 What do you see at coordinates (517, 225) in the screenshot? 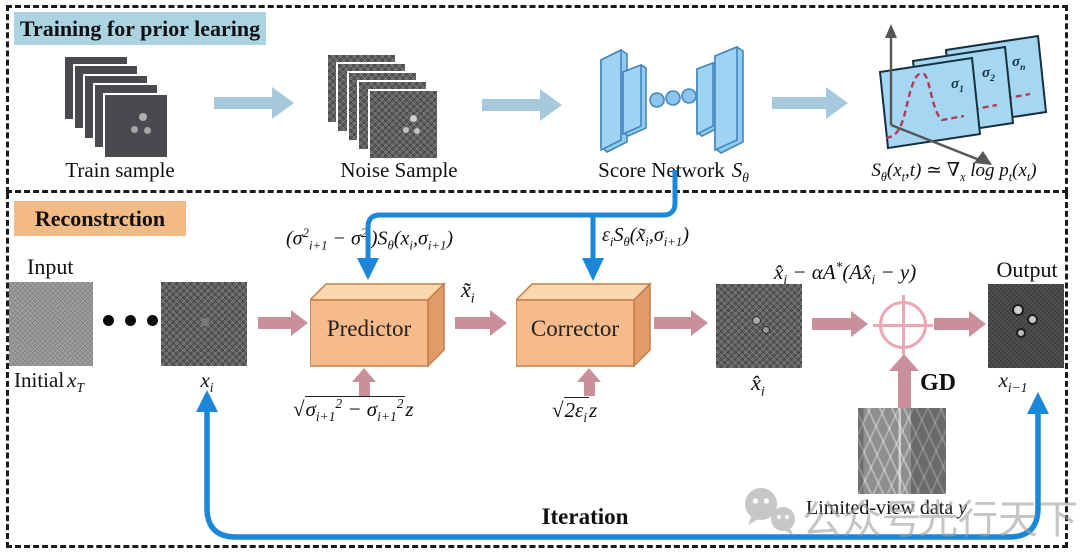
I see `score-network-connector-line` at bounding box center [517, 225].